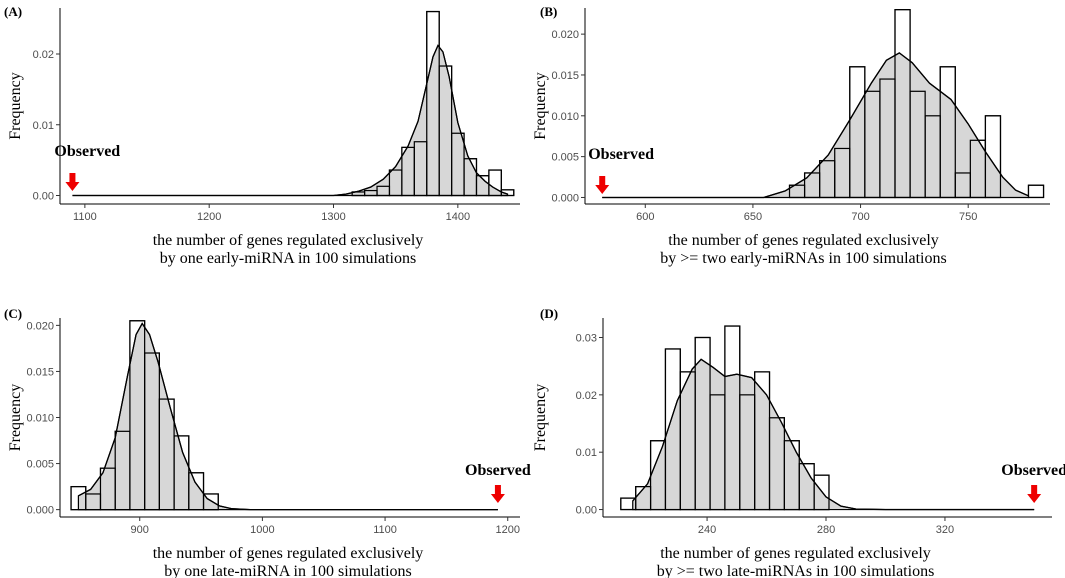 This screenshot has height=578, width=1065. What do you see at coordinates (645, 217) in the screenshot?
I see `panel-b-x-tick-label: 600` at bounding box center [645, 217].